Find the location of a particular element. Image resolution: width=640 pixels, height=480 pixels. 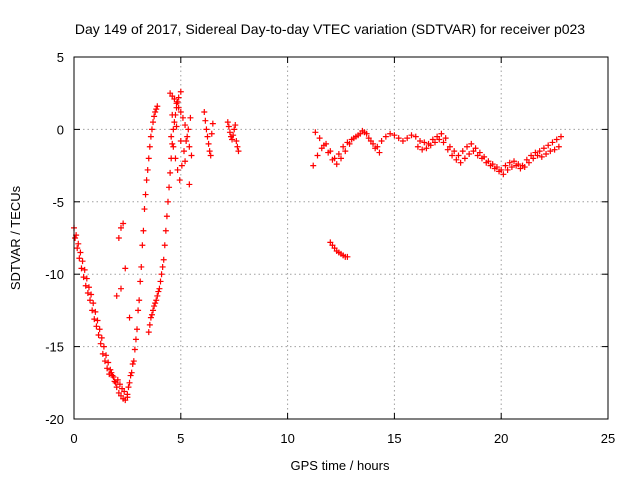

x-tick-label: 20 is located at coordinates (501, 438).